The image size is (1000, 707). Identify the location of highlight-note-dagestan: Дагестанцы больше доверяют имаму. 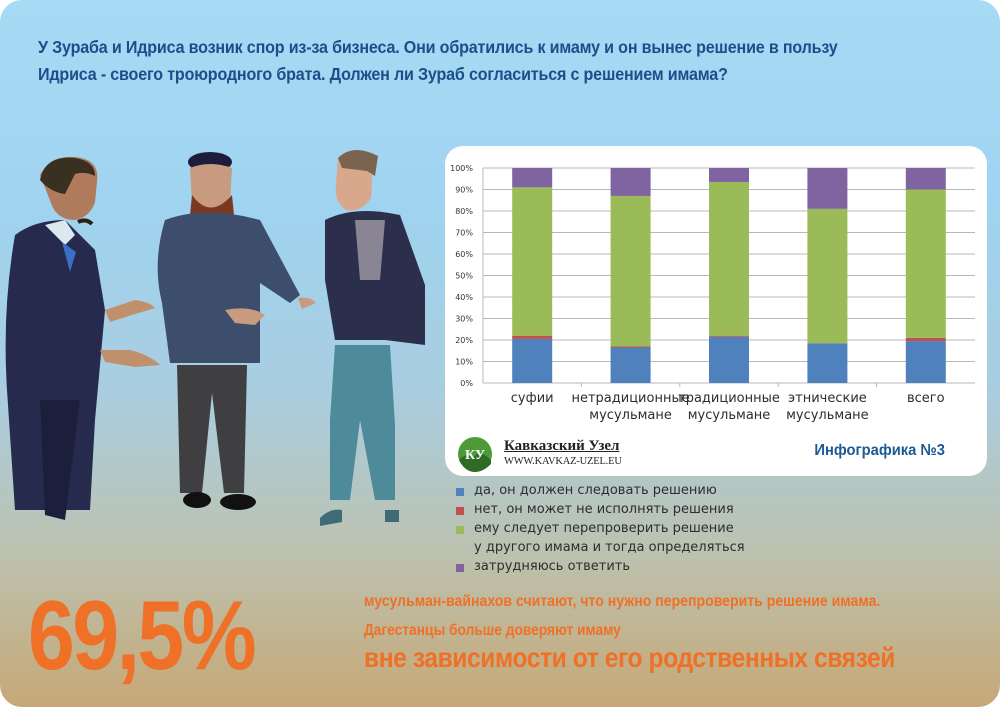
(492, 630).